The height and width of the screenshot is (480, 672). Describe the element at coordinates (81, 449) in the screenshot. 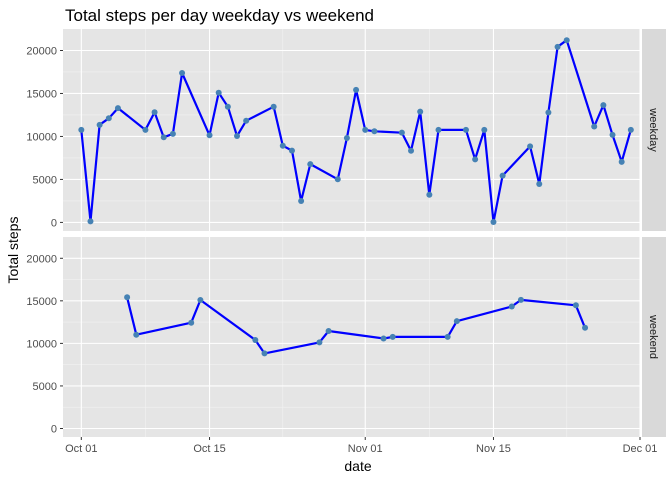

I see `x-tick-label: Oct 01` at that location.